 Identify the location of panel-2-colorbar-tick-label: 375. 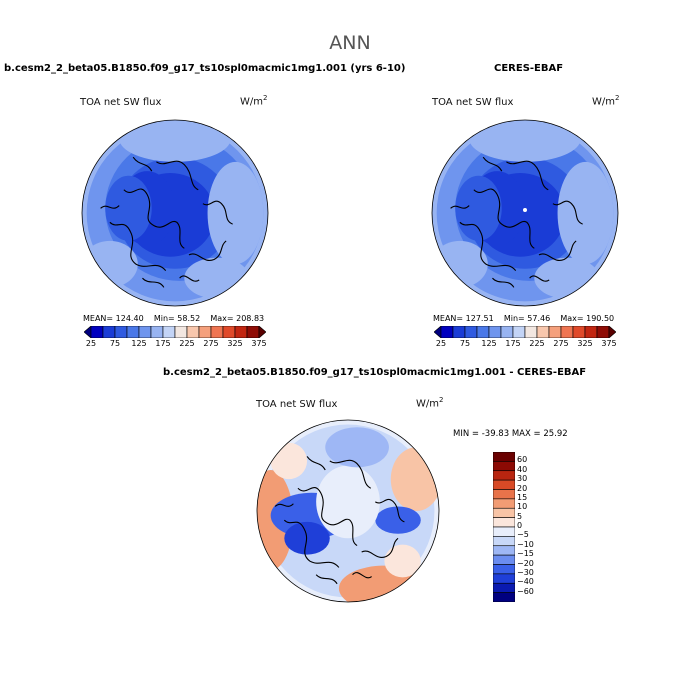
(609, 343).